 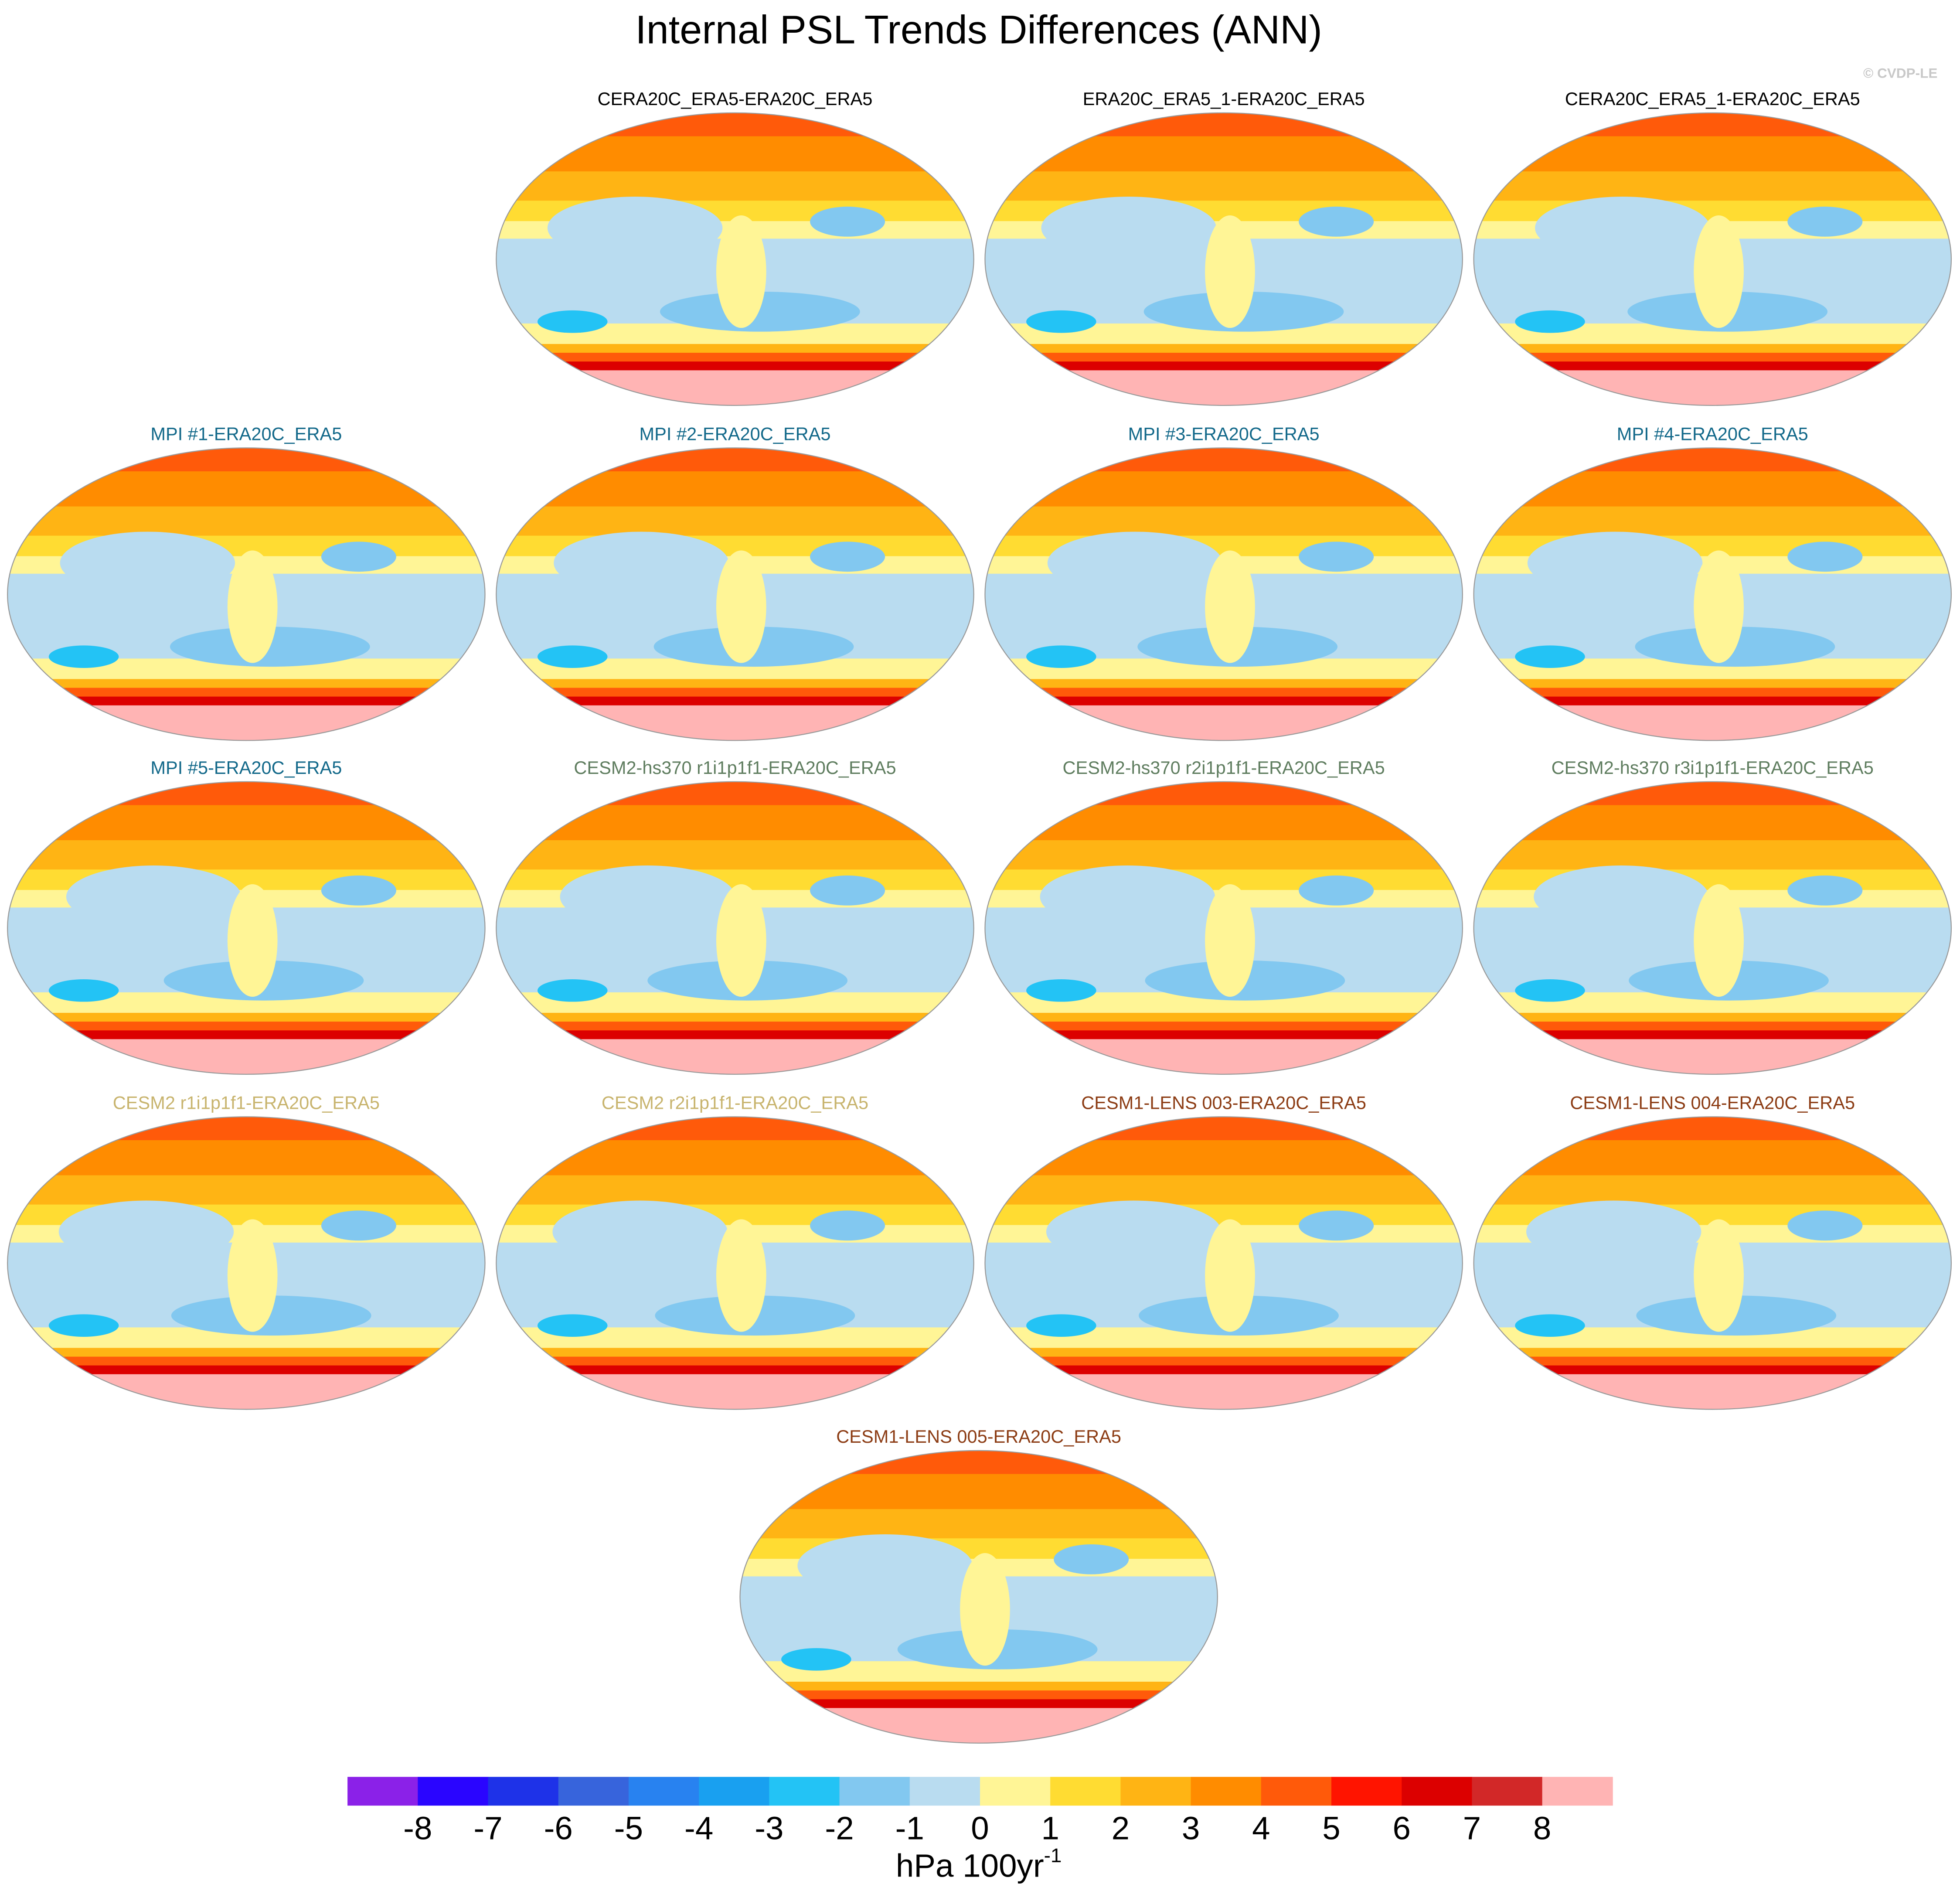 I want to click on panel-title: CESM1-LENS 004-ERA20C_ERA5, so click(x=1712, y=1103).